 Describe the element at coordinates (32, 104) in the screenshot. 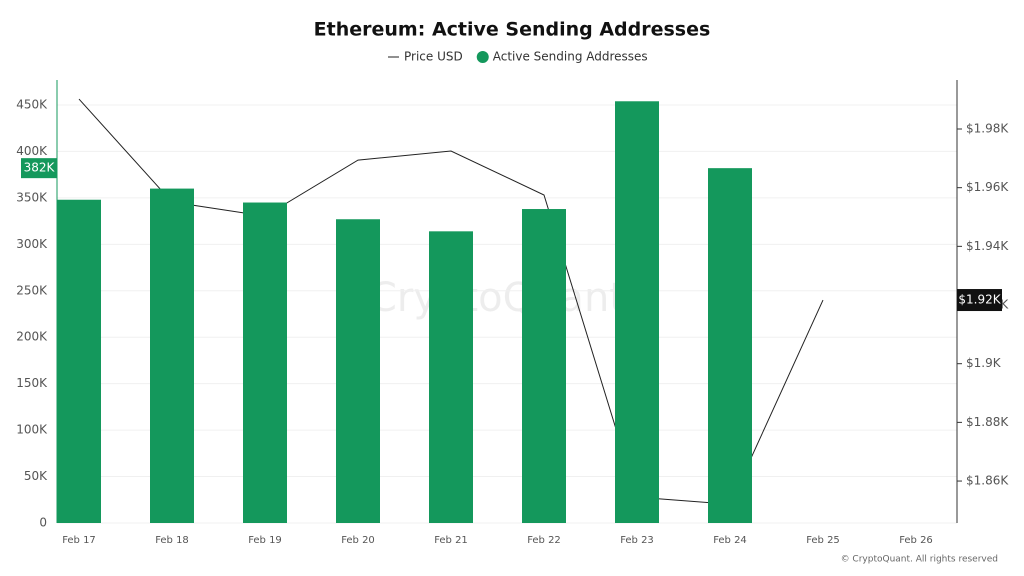

I see `y-tick-label: 450K` at that location.